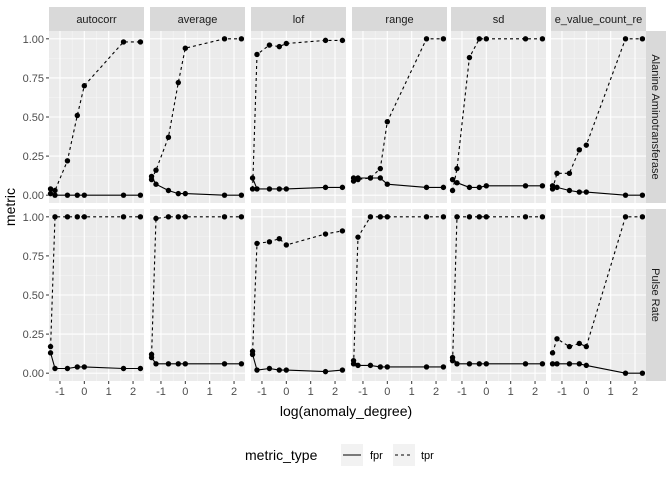  What do you see at coordinates (339, 455) in the screenshot?
I see `legend: metric_type fpr tpr` at bounding box center [339, 455].